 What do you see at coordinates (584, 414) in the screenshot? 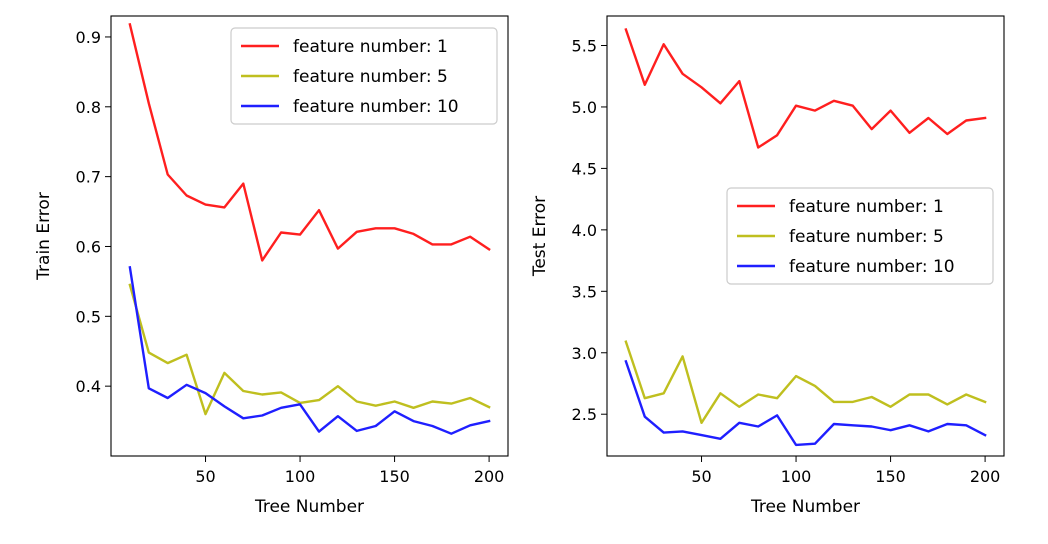
I see `y-tick-label: 2.5` at bounding box center [584, 414].